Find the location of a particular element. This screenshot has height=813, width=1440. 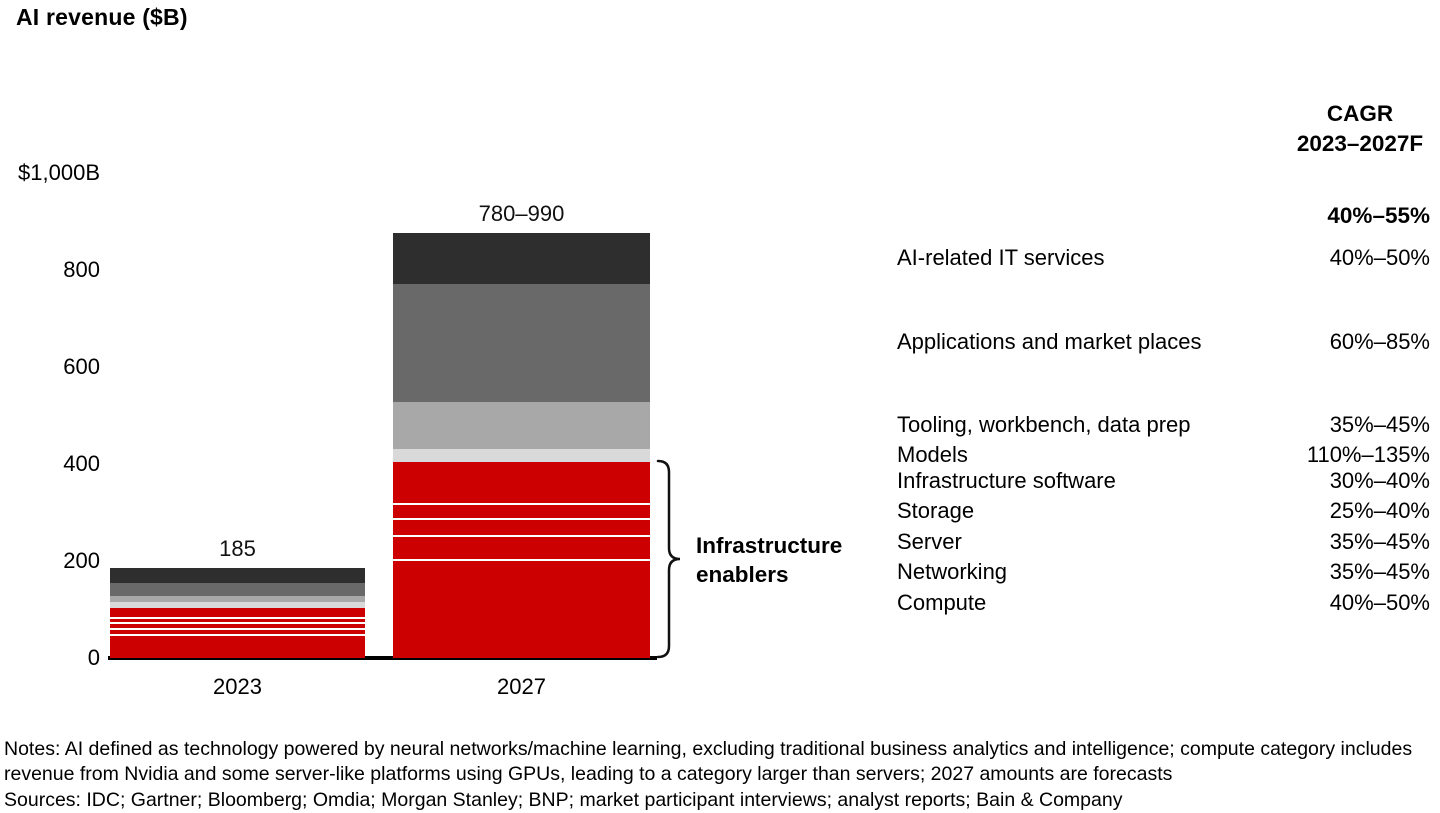

x-axis-label-2027: 2027 is located at coordinates (521, 686).